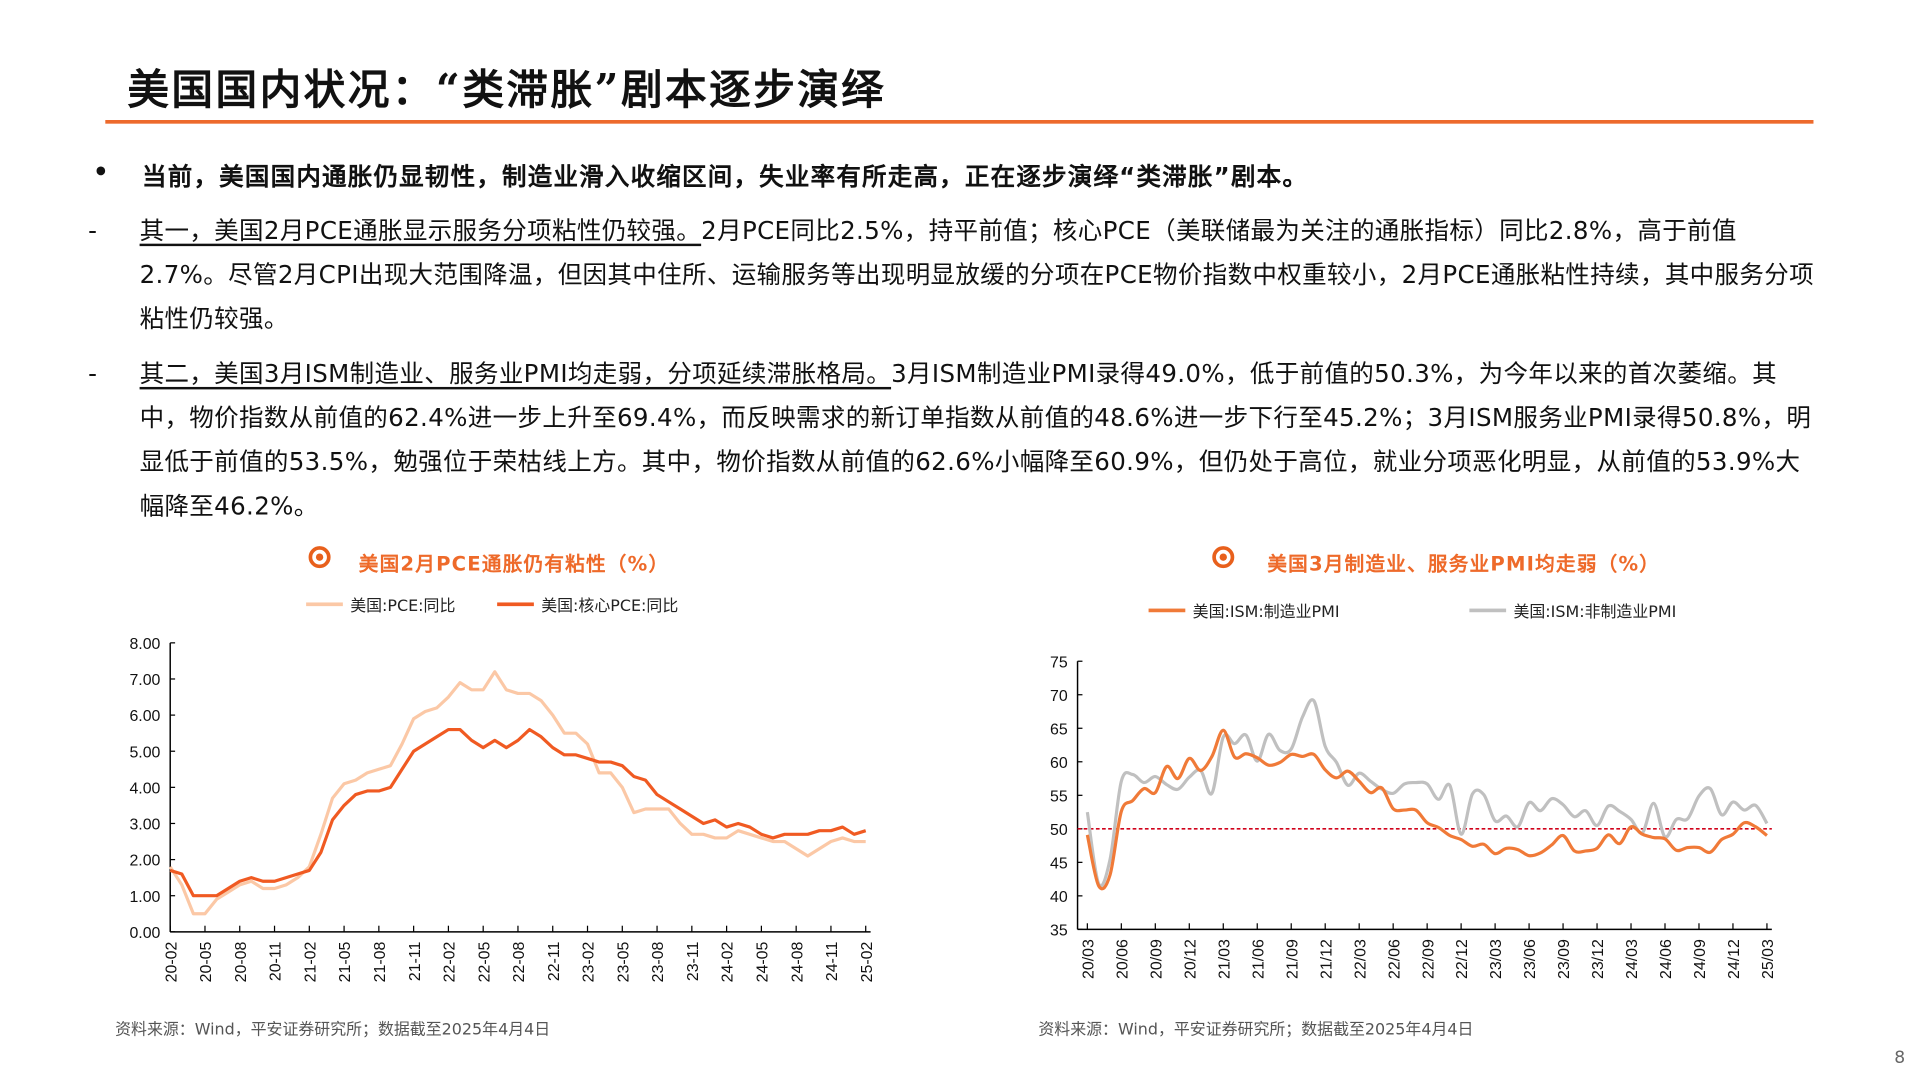 This screenshot has width=1920, height=1080. Describe the element at coordinates (1059, 696) in the screenshot. I see `y-tick-label: 70` at that location.